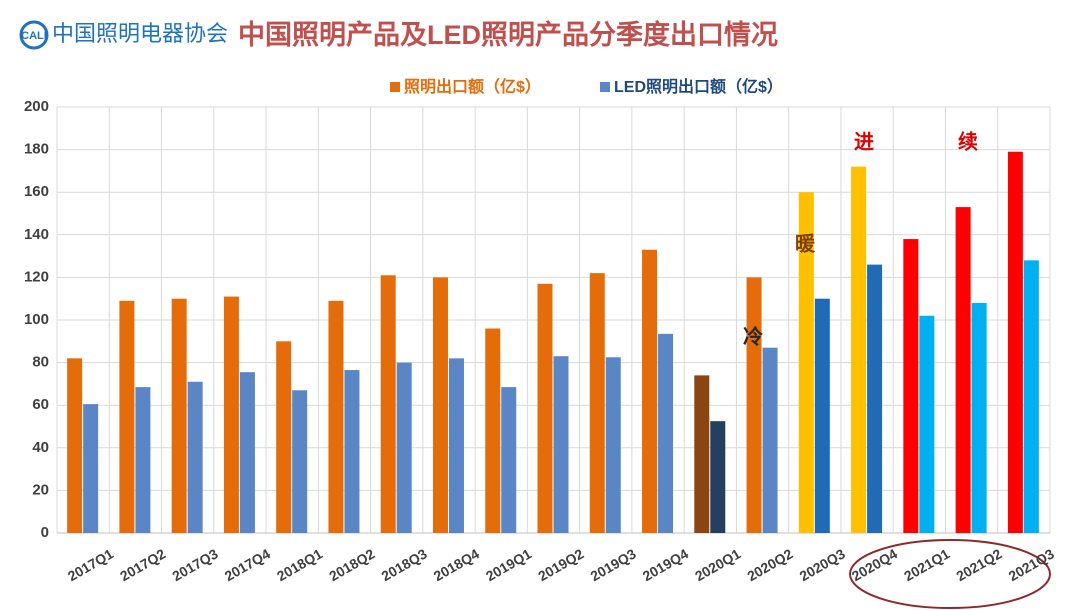 The height and width of the screenshot is (610, 1080). What do you see at coordinates (40, 489) in the screenshot?
I see `y-tick-label: 20` at bounding box center [40, 489].